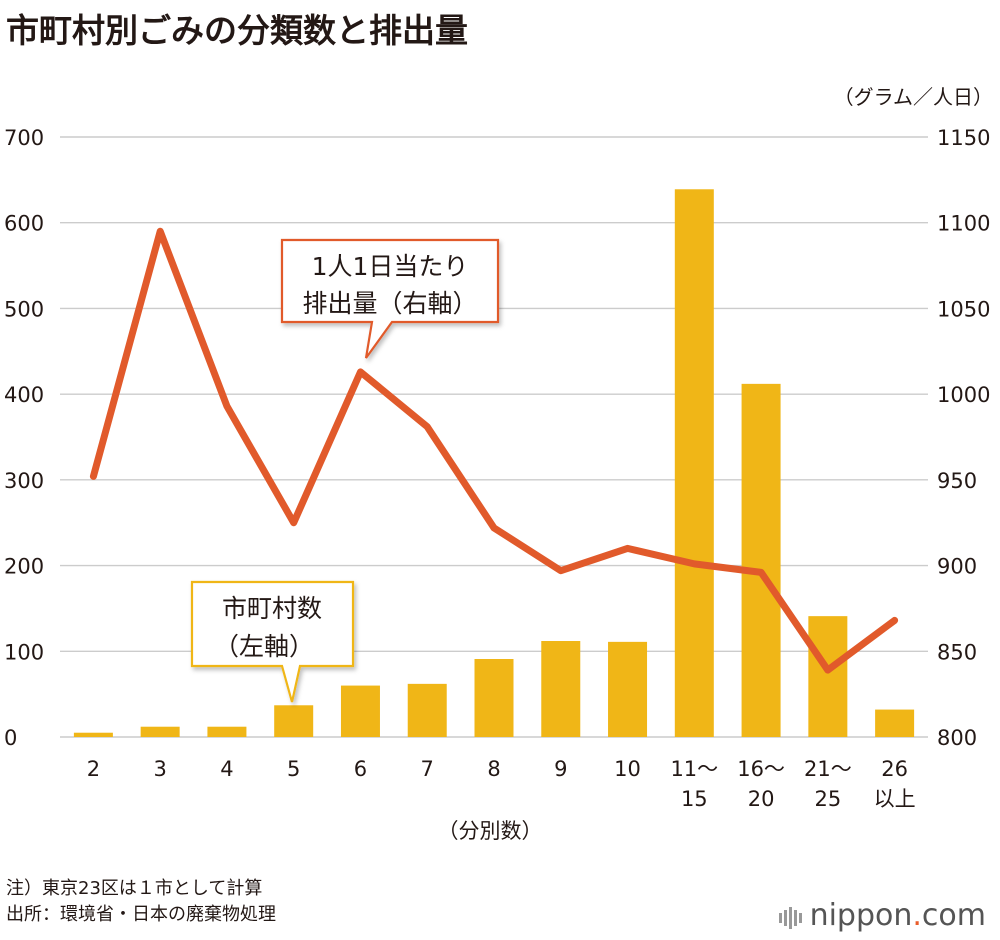  What do you see at coordinates (895, 799) in the screenshot?
I see `category-label: 以上` at bounding box center [895, 799].